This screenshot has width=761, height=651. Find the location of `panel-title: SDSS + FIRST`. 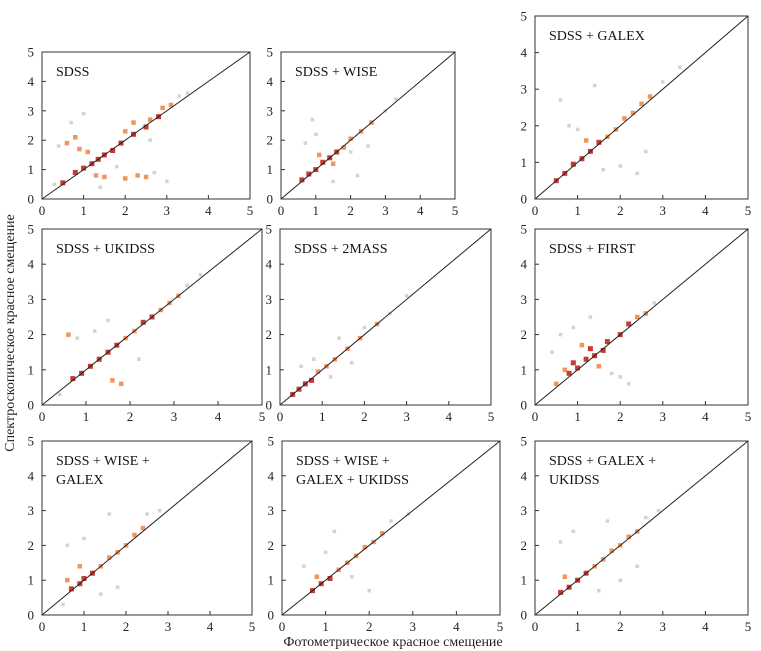

panel-title: SDSS + FIRST is located at coordinates (592, 249).